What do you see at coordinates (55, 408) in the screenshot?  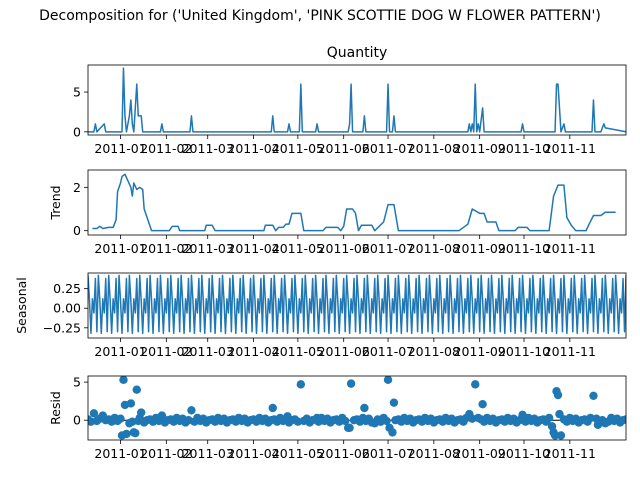 I see `y-axis-label: Resid` at bounding box center [55, 408].